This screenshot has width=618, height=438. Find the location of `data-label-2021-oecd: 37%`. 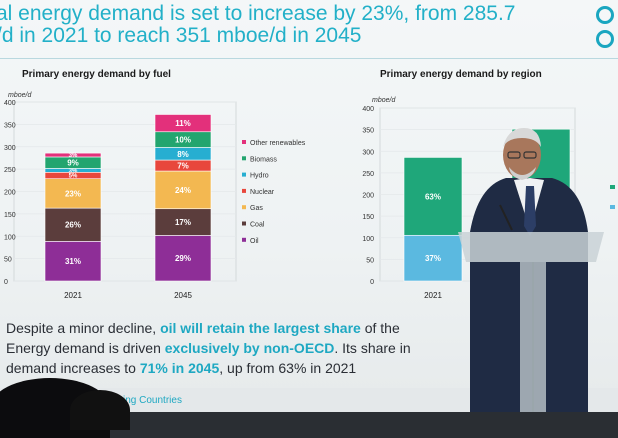

data-label-2021-oecd: 37% is located at coordinates (433, 258).